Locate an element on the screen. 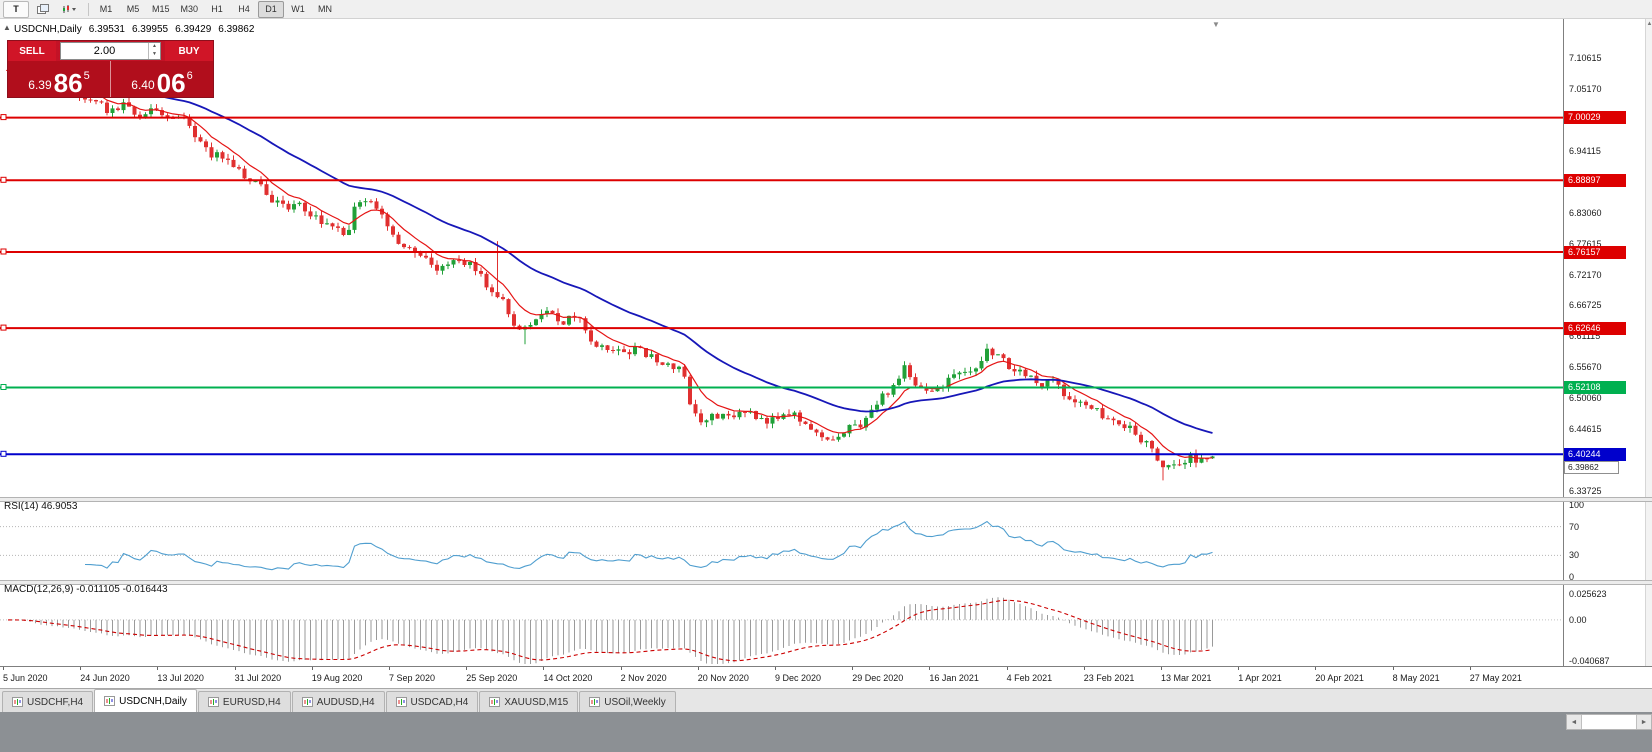  scroll-left-icon: ◄ is located at coordinates (1574, 722).